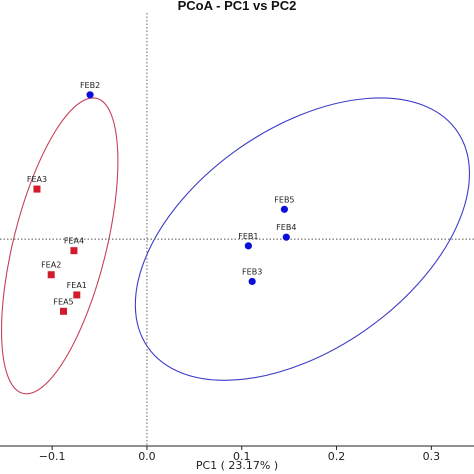  I want to click on point-fea2, so click(51, 275).